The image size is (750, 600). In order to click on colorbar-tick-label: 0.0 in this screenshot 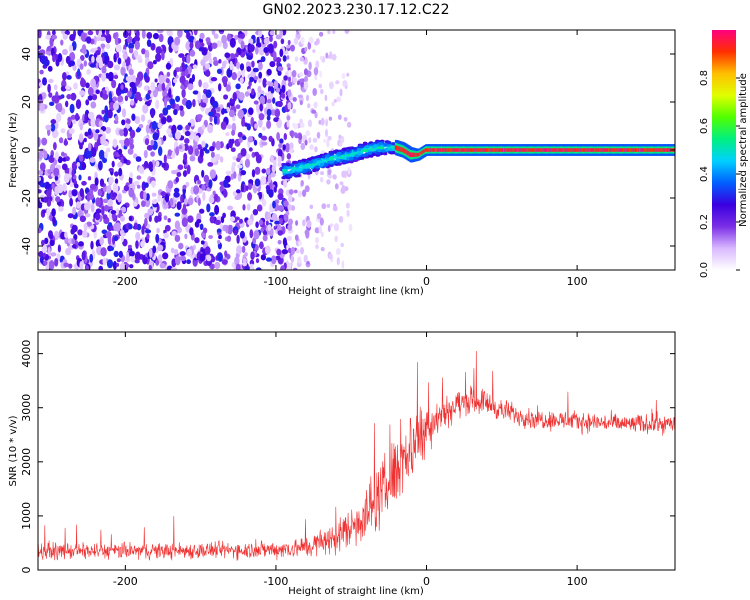, I will do `click(704, 270)`.